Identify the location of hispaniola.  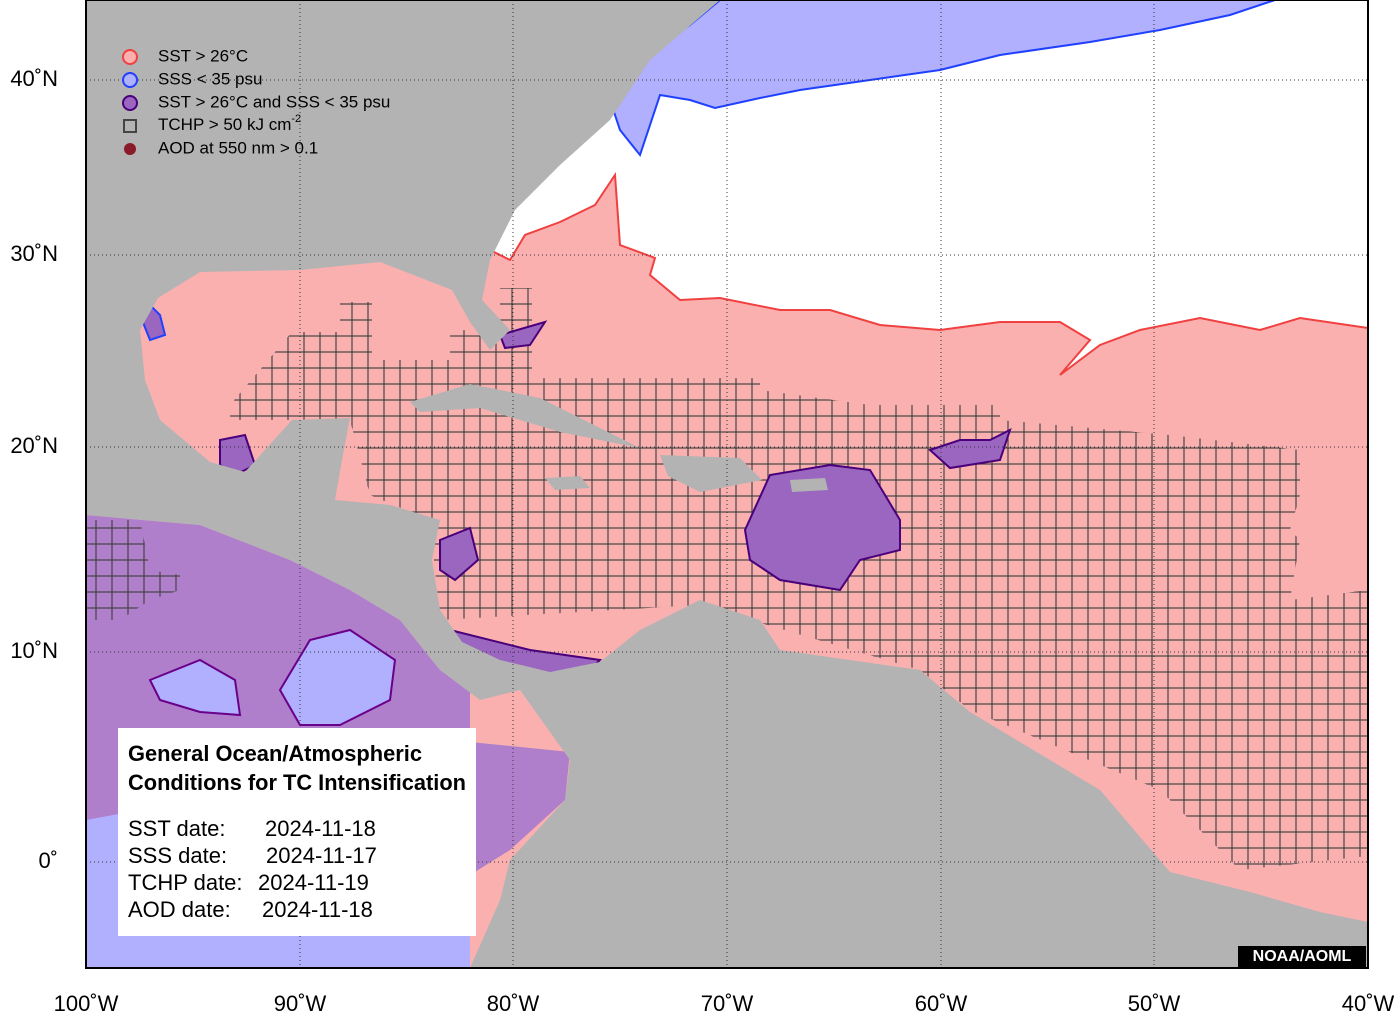
(711, 473).